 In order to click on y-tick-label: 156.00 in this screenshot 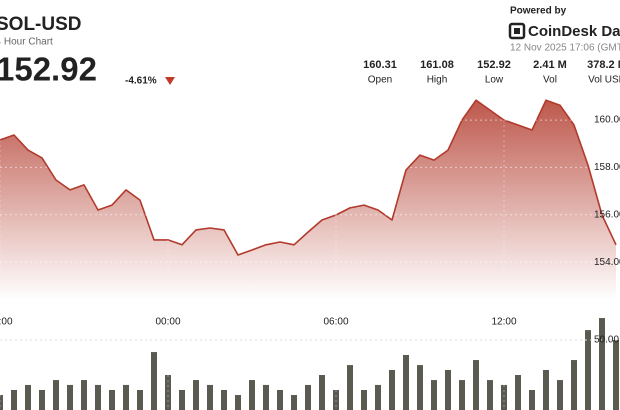, I will do `click(607, 214)`.